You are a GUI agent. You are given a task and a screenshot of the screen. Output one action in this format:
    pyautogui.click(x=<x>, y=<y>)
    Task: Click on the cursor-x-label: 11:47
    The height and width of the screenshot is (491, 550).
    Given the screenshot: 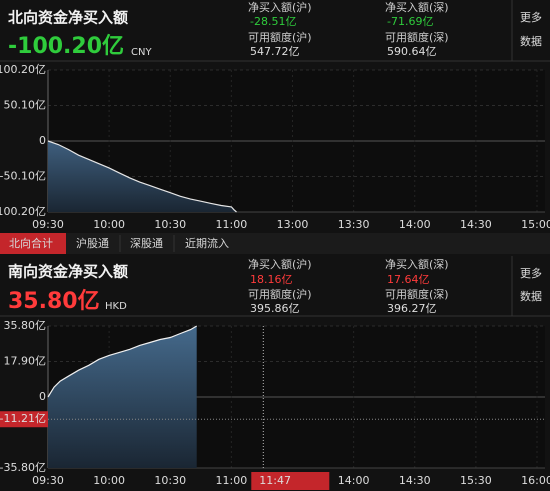 What is the action you would take?
    pyautogui.click(x=275, y=480)
    